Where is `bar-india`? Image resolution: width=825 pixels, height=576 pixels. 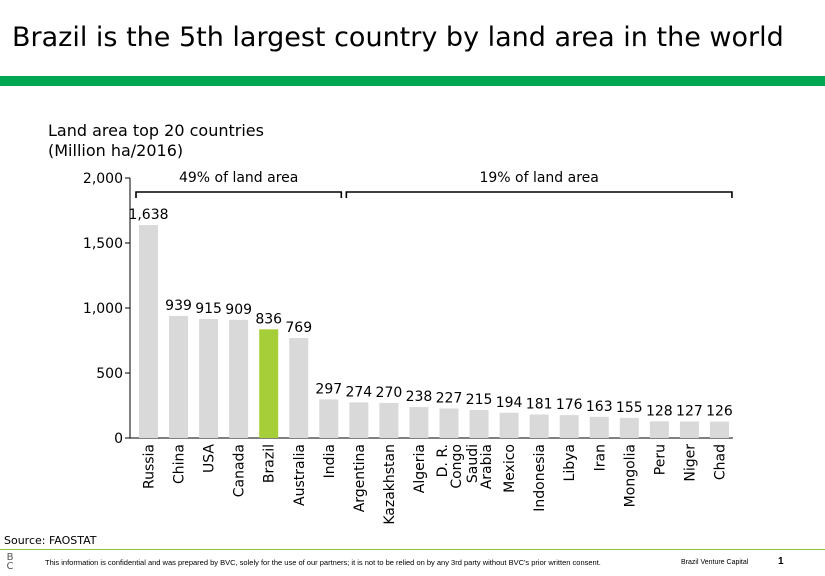 bar-india is located at coordinates (329, 418).